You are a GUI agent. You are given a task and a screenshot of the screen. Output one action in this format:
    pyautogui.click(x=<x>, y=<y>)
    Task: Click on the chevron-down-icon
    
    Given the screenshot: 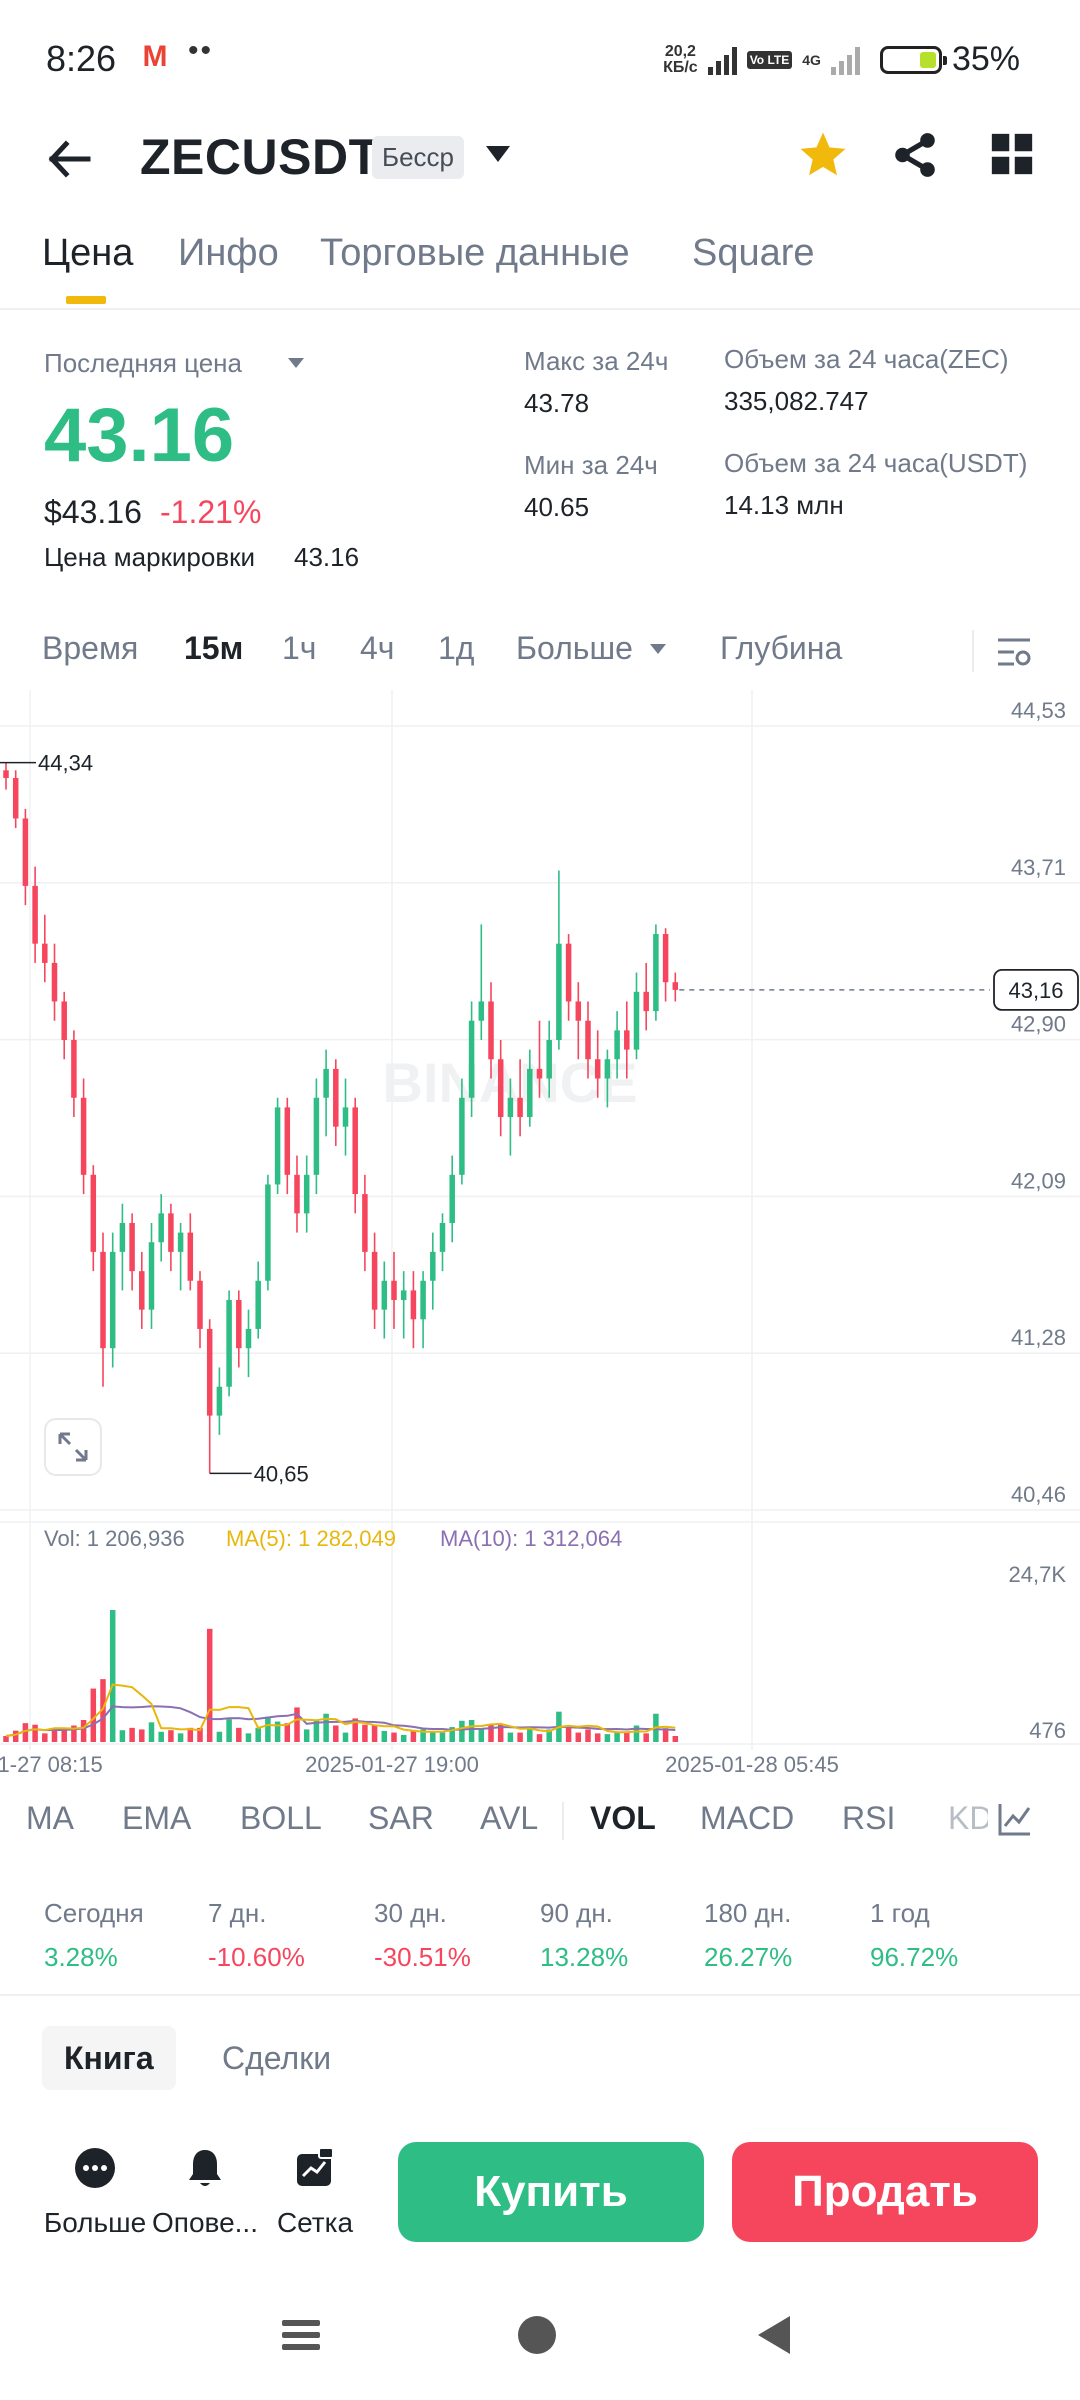 What is the action you would take?
    pyautogui.click(x=498, y=154)
    